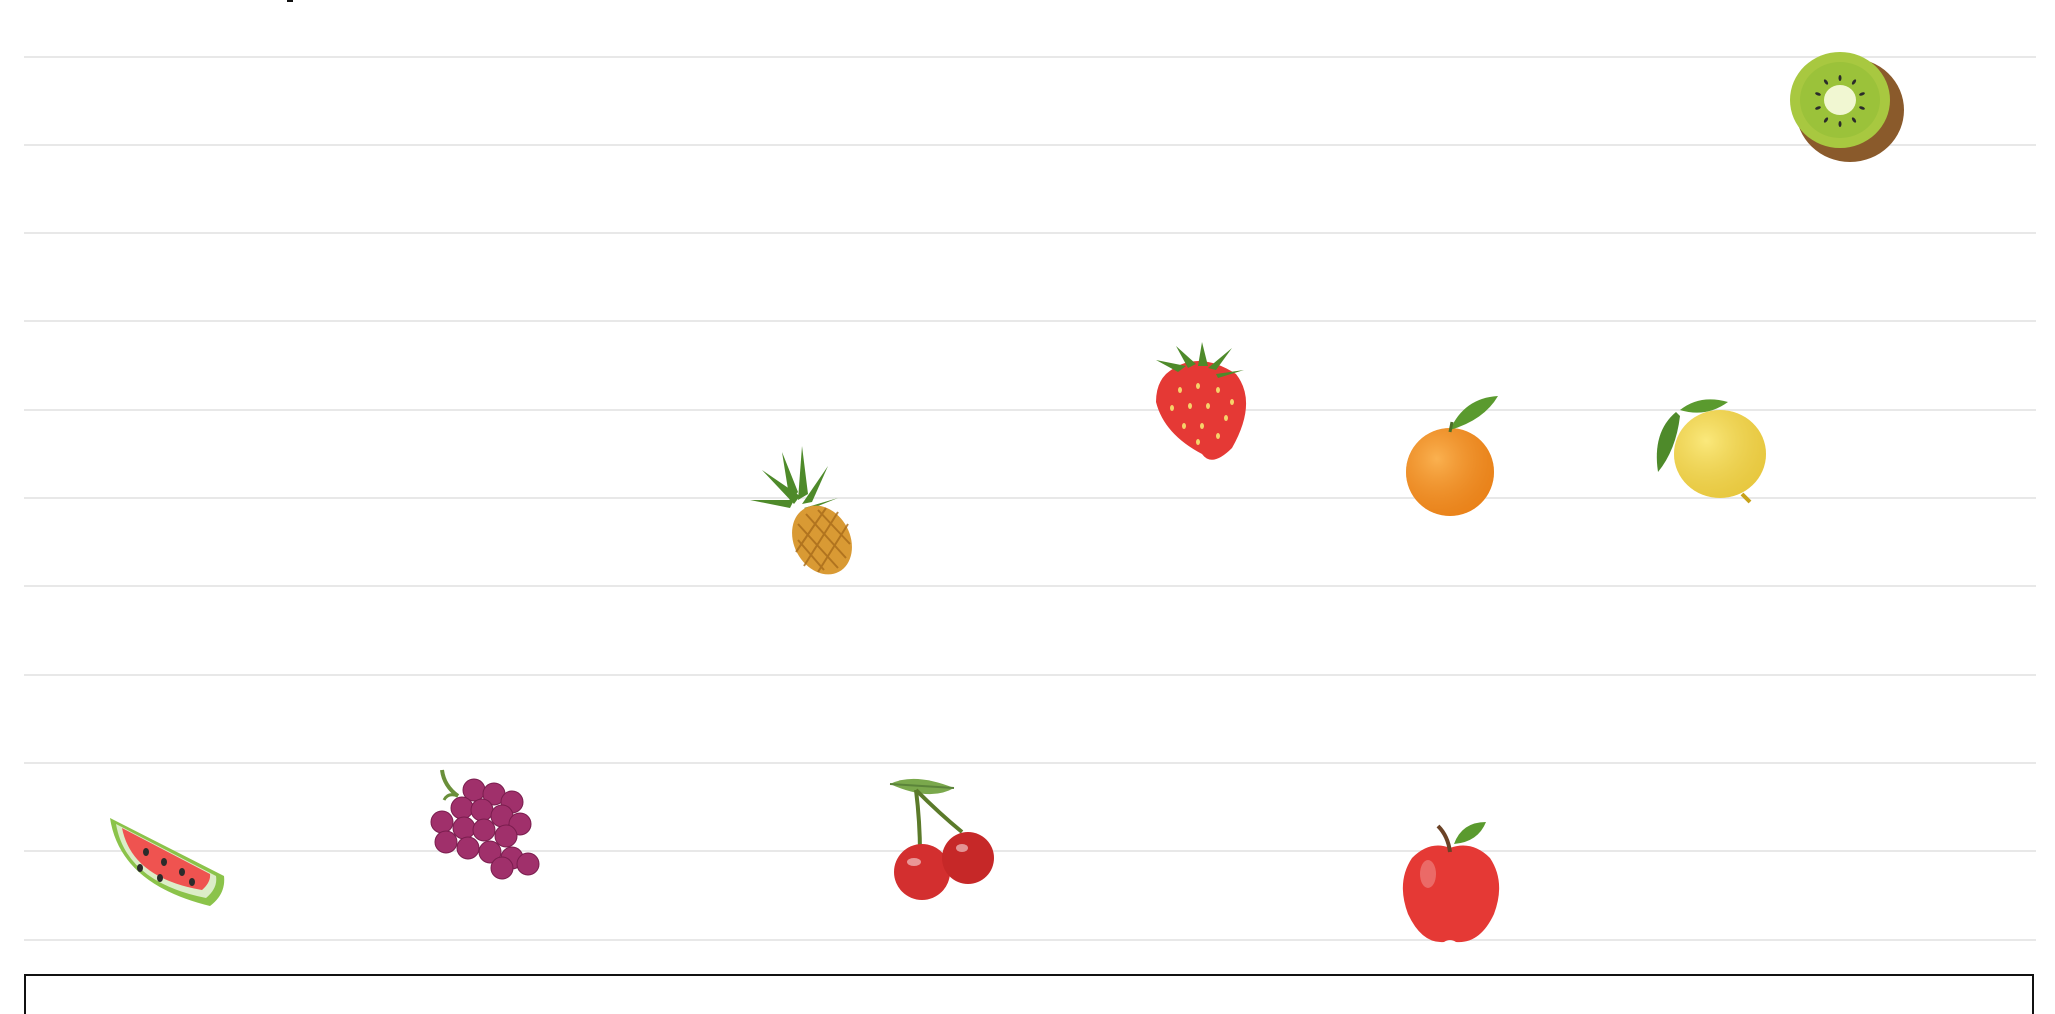 The width and height of the screenshot is (2055, 1014). I want to click on baseline-frame, so click(1029, 994).